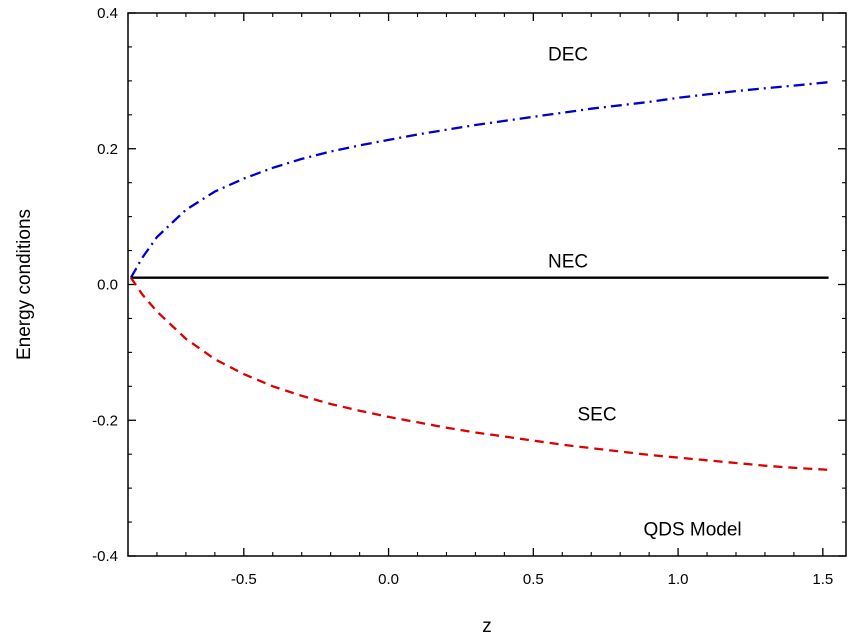 Image resolution: width=861 pixels, height=638 pixels. I want to click on series-label-sec: SEC, so click(596, 414).